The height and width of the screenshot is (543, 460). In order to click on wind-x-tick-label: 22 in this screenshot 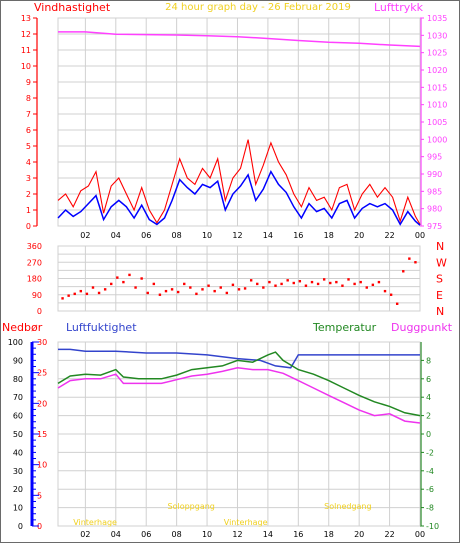, I will do `click(389, 235)`.